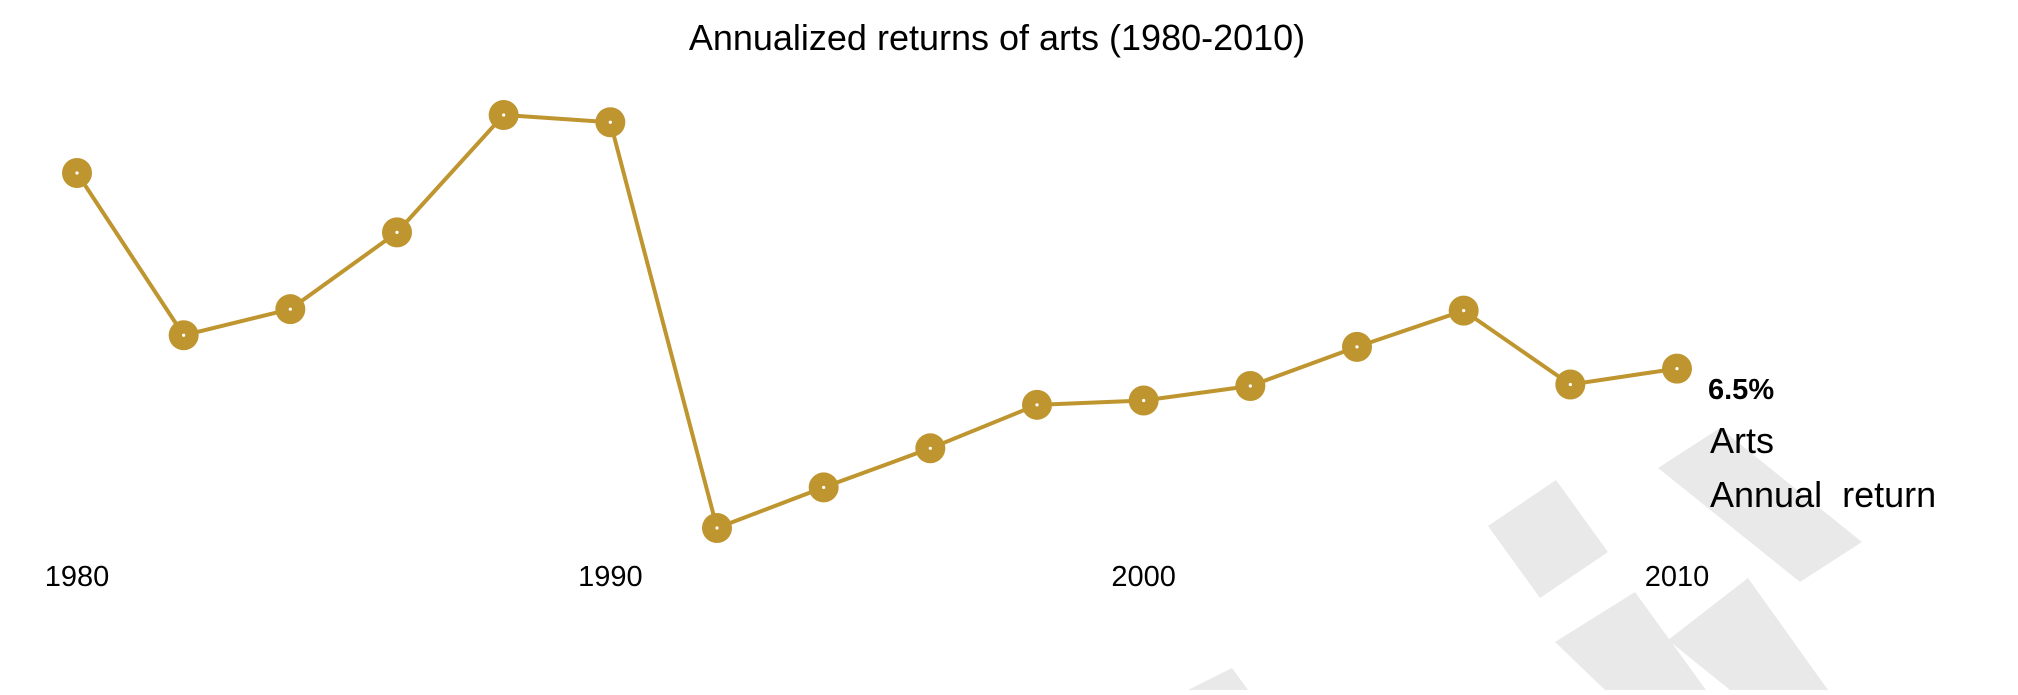 The width and height of the screenshot is (2018, 695). What do you see at coordinates (1677, 577) in the screenshot?
I see `x-tick-label: 2010` at bounding box center [1677, 577].